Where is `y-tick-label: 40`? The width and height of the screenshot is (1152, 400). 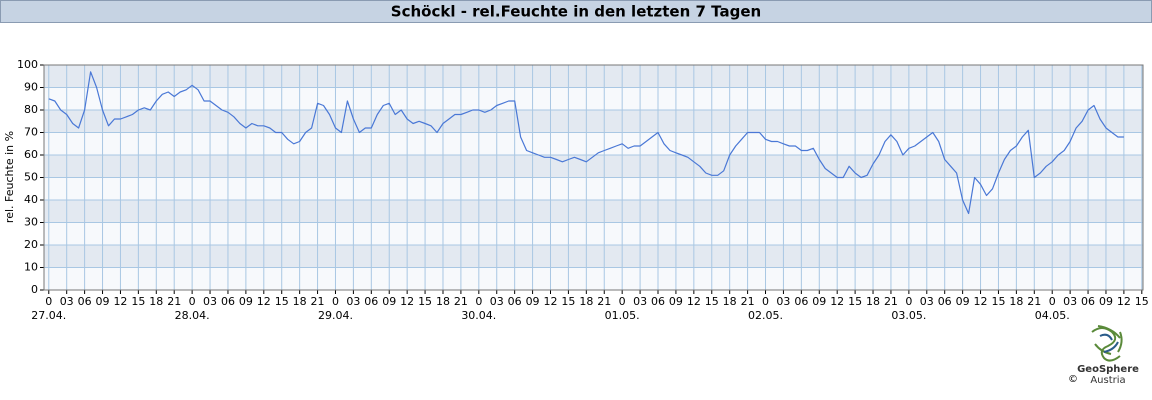
y-tick-label: 40 is located at coordinates (31, 199).